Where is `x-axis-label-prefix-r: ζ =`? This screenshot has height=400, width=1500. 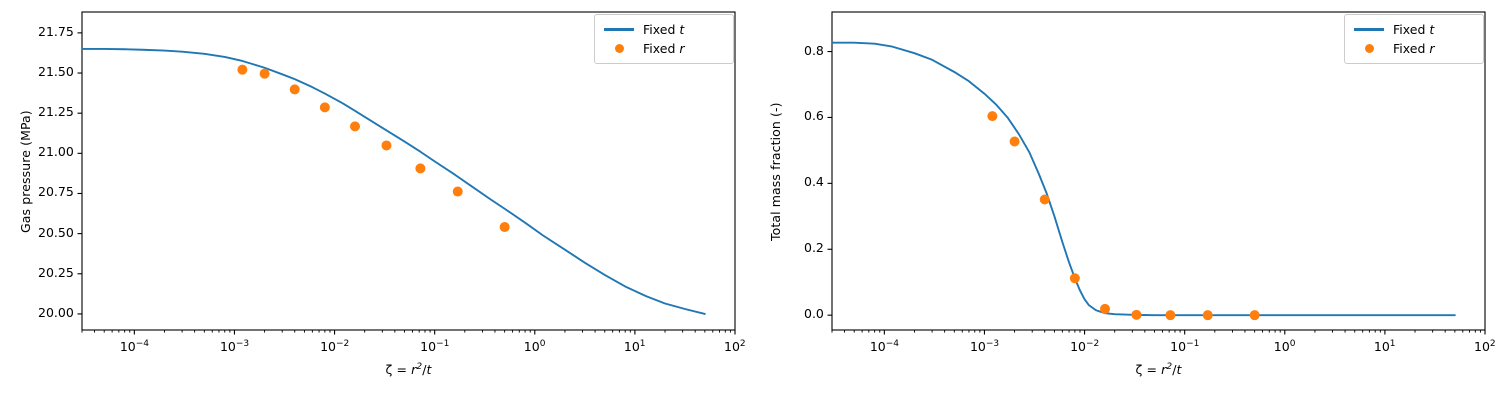 x-axis-label-prefix-r: ζ = is located at coordinates (1148, 369).